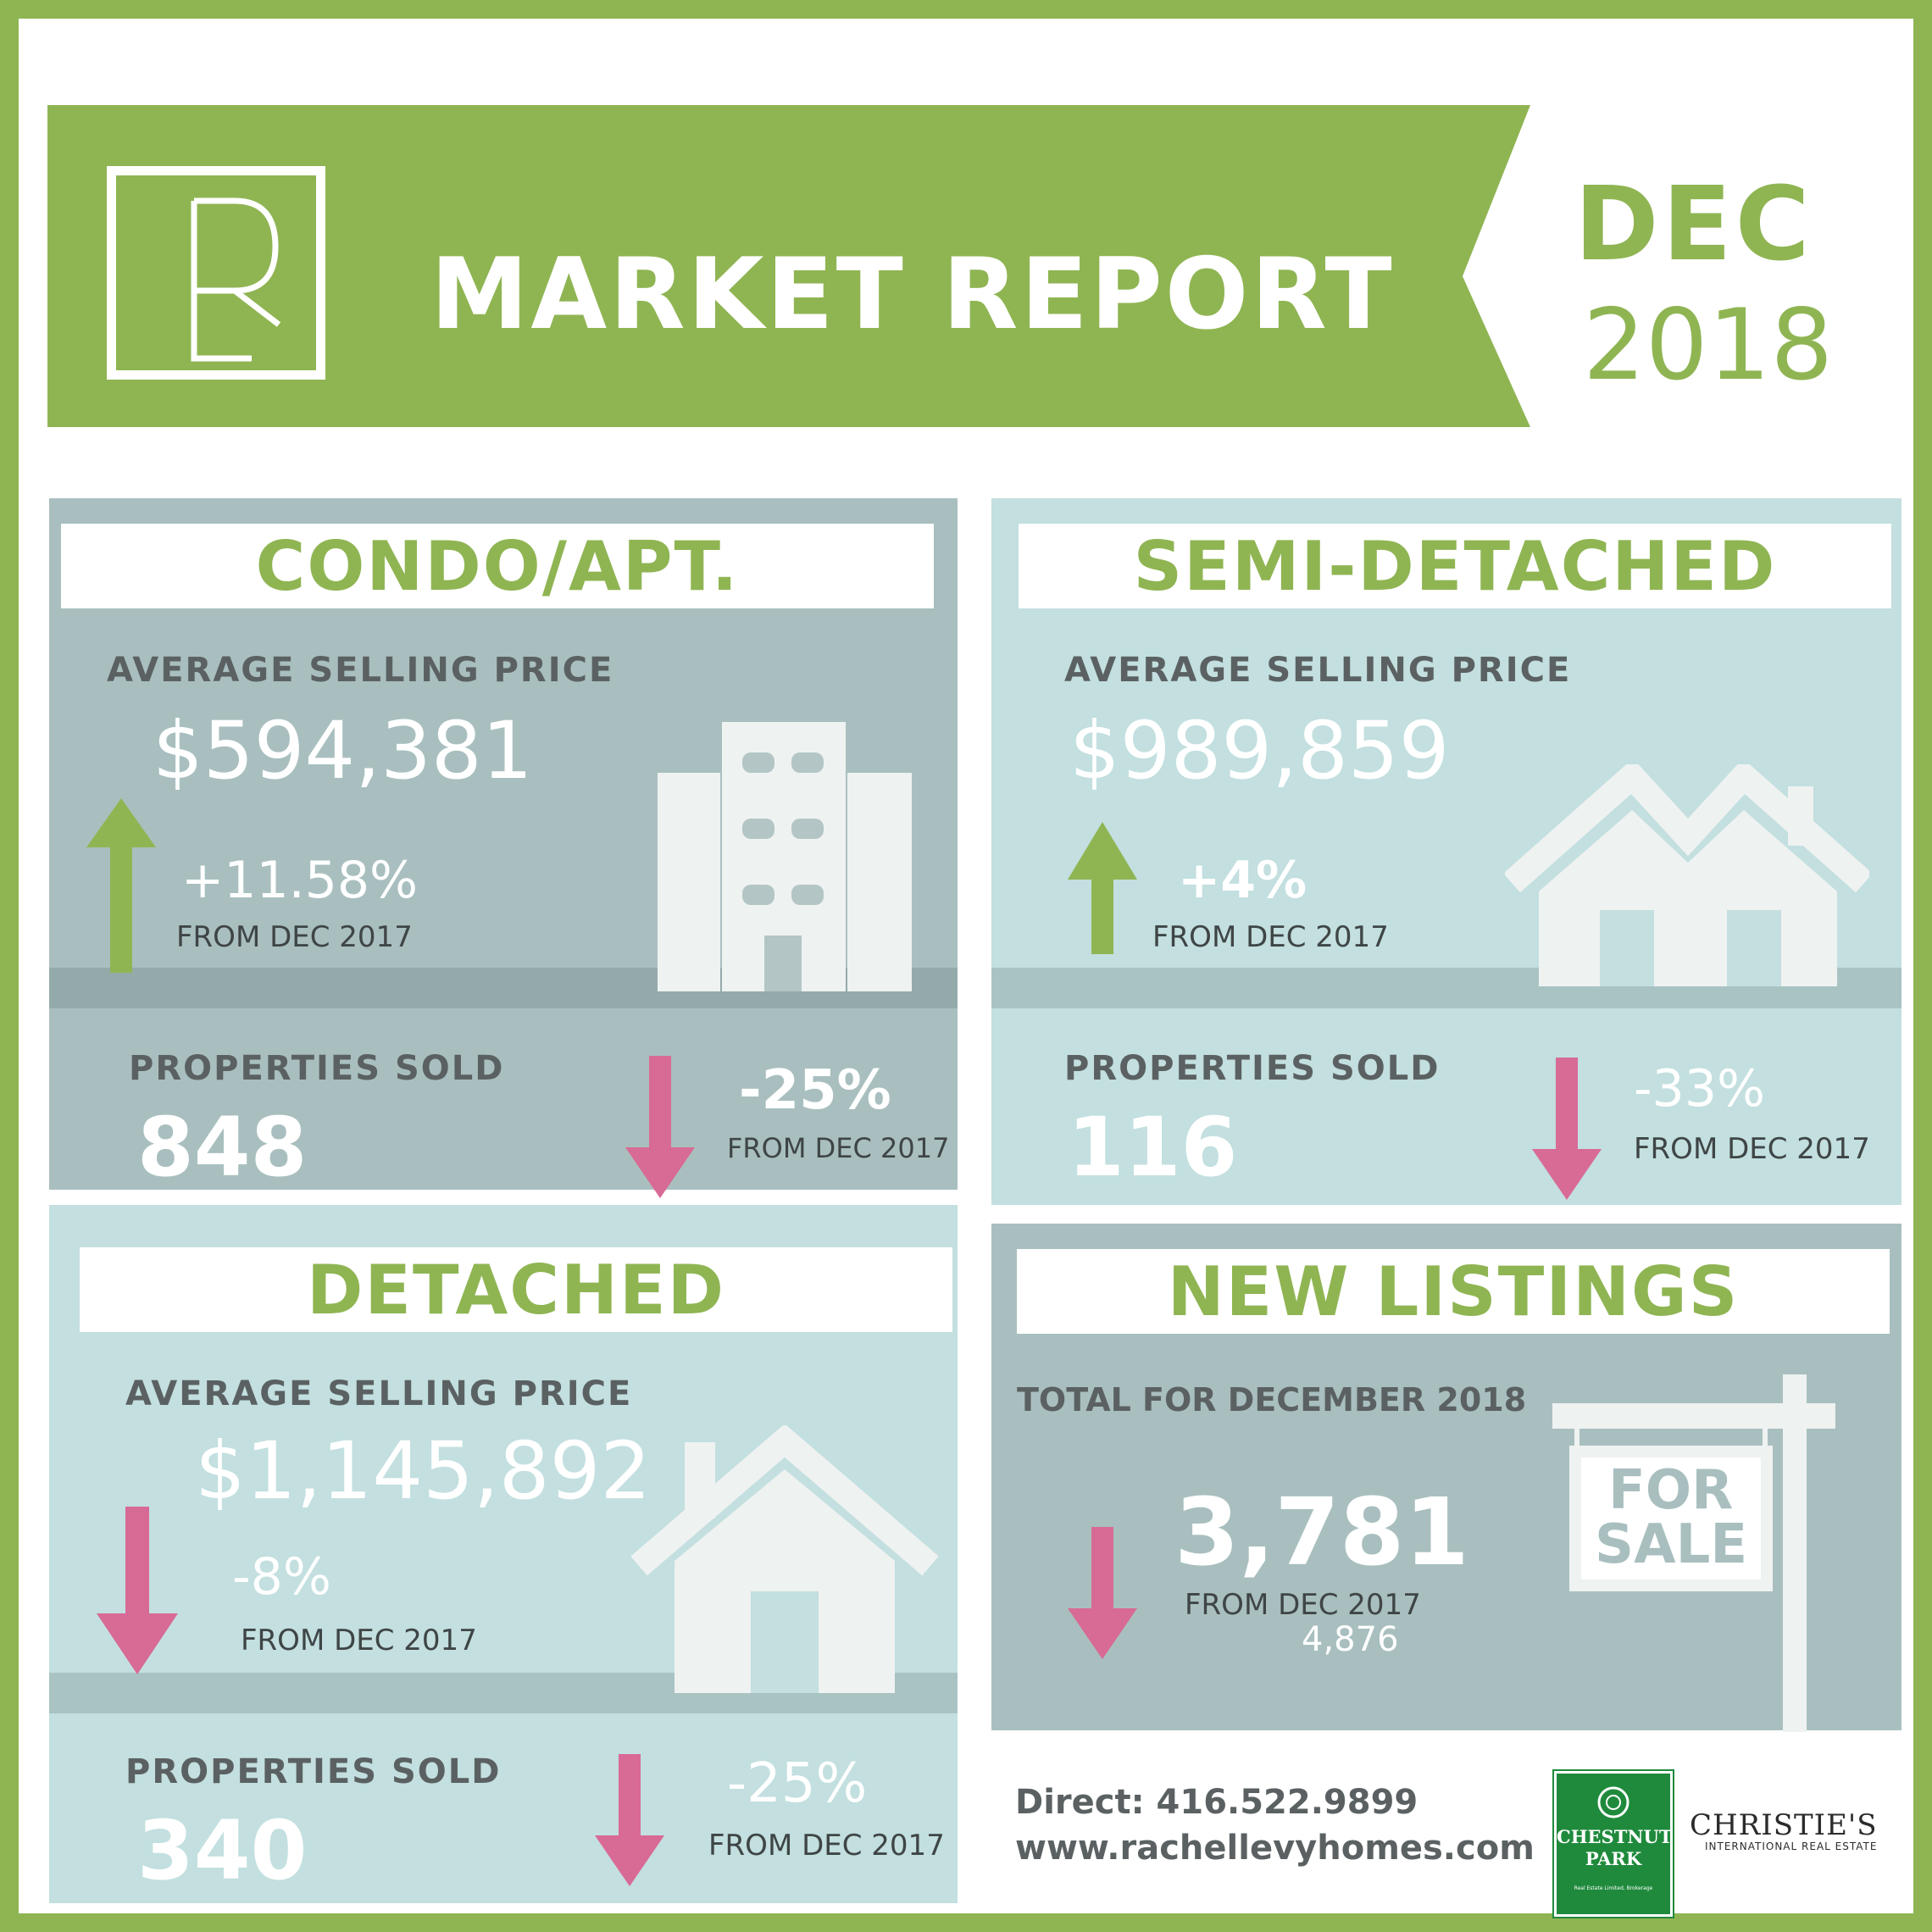  I want to click on logo-monogram-icon, so click(236, 279).